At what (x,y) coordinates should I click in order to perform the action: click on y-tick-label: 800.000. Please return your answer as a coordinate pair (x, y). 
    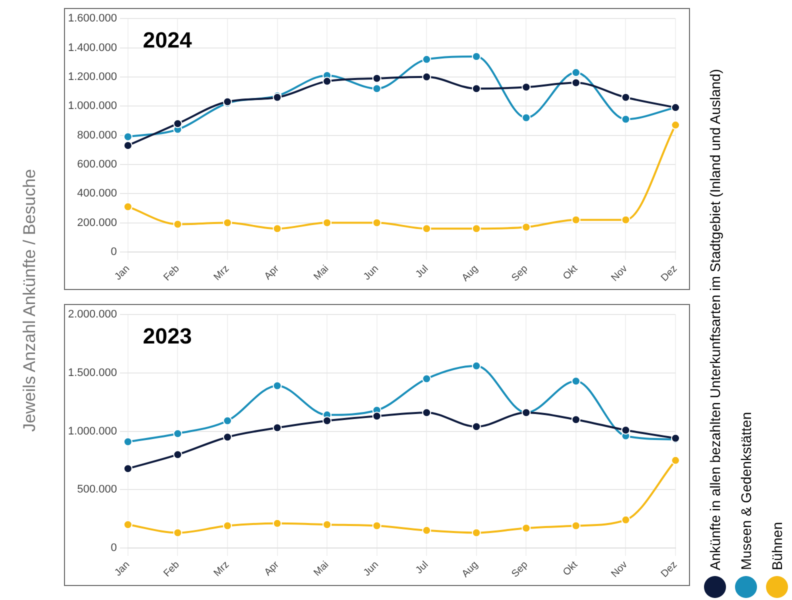
    Looking at the image, I should click on (97, 135).